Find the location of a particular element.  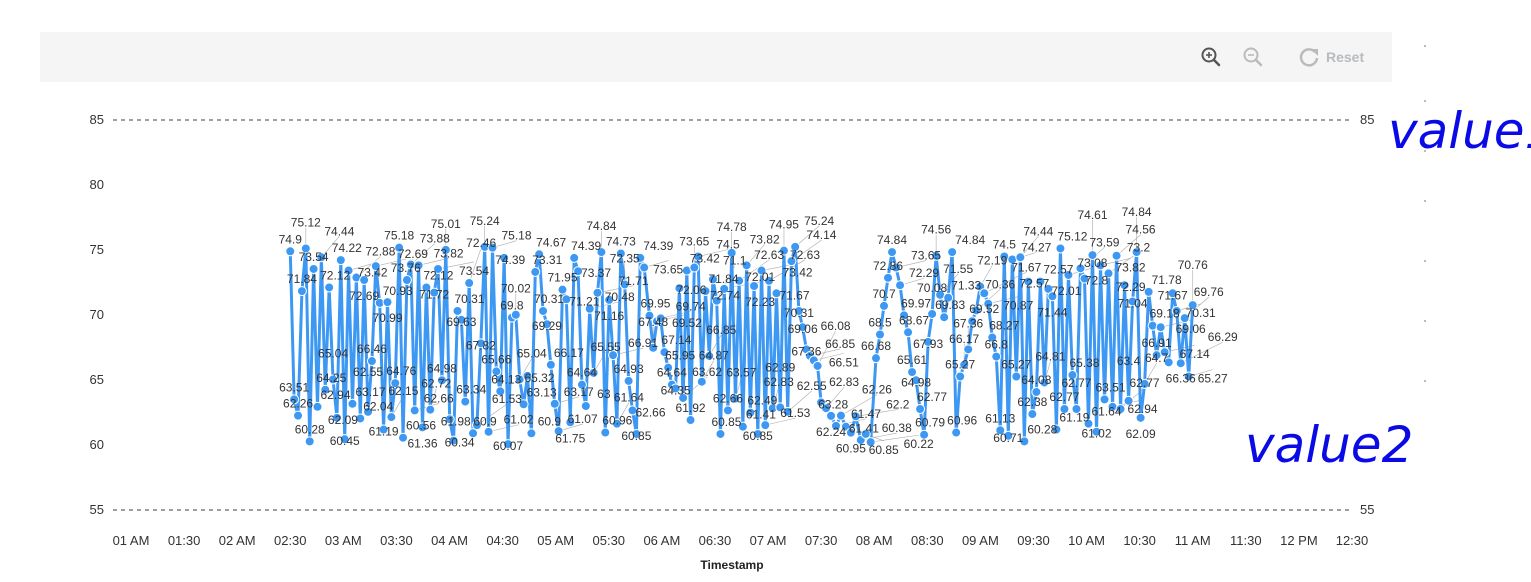

x-tick-label: 08:30 is located at coordinates (927, 540).